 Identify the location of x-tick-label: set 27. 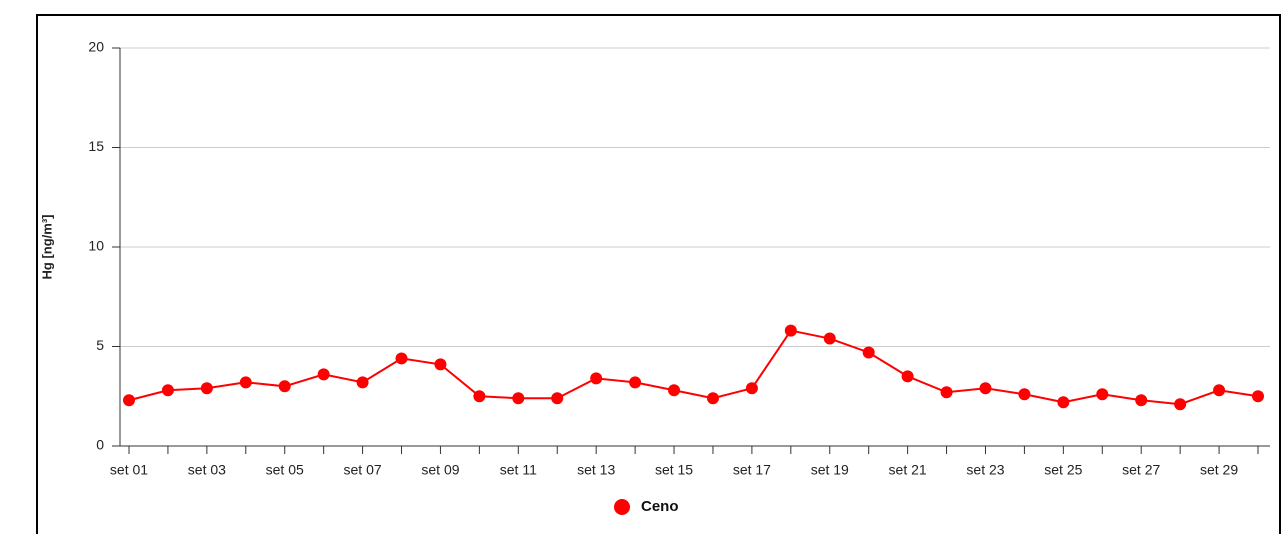
(1141, 470).